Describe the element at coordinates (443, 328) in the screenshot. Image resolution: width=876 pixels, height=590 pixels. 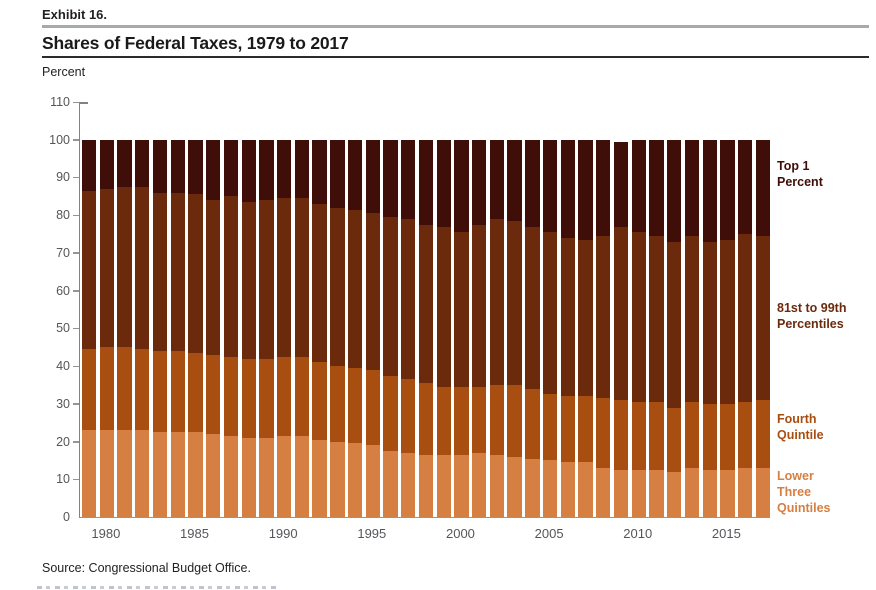
I see `bar-1999` at that location.